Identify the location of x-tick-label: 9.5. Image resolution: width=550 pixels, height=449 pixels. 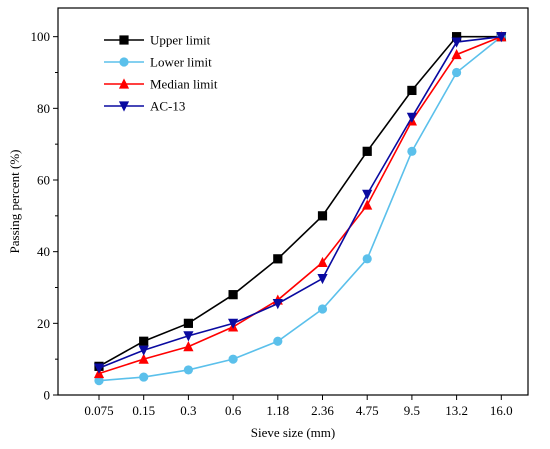
(412, 410).